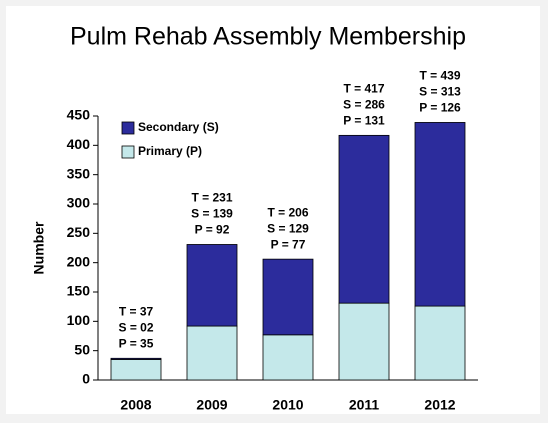 Image resolution: width=548 pixels, height=423 pixels. Describe the element at coordinates (79, 320) in the screenshot. I see `y-tick-label: 100` at that location.